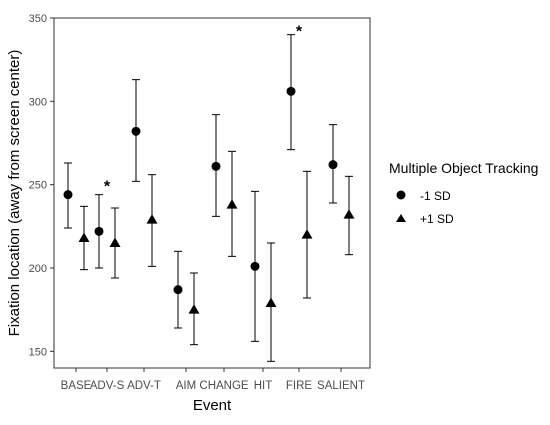  I want to click on x-tick-label: AIM, so click(186, 386).